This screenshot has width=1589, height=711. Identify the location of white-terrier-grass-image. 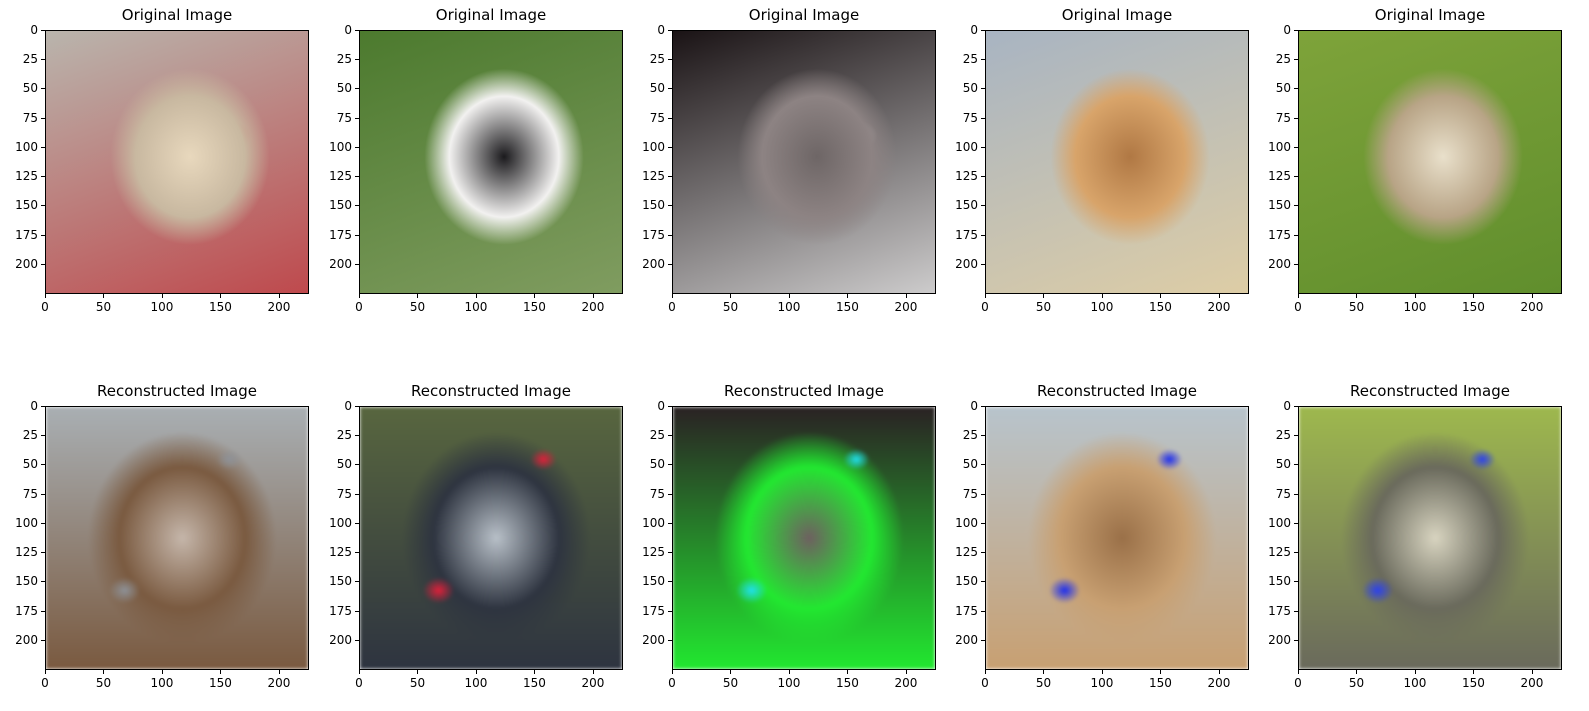
(1430, 162).